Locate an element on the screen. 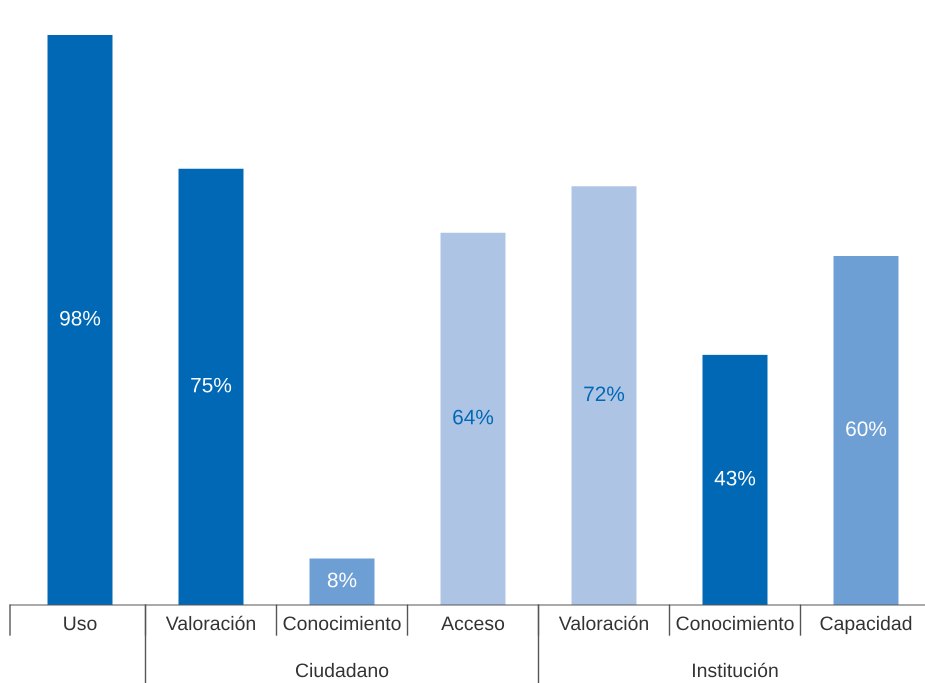  data-label: 98% is located at coordinates (80, 318).